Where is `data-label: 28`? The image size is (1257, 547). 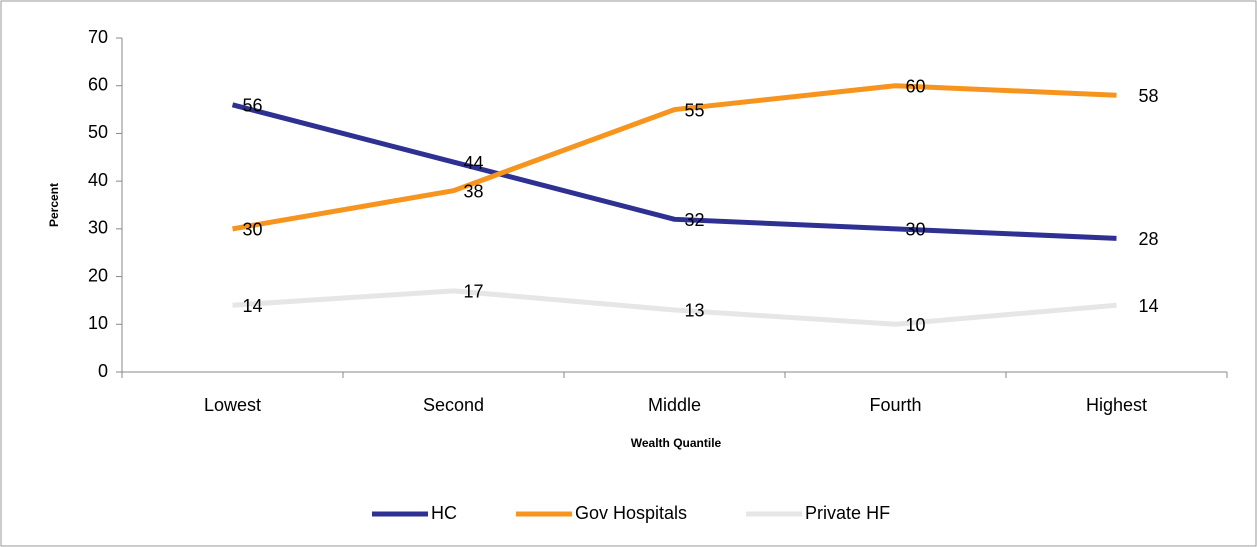 data-label: 28 is located at coordinates (1149, 239).